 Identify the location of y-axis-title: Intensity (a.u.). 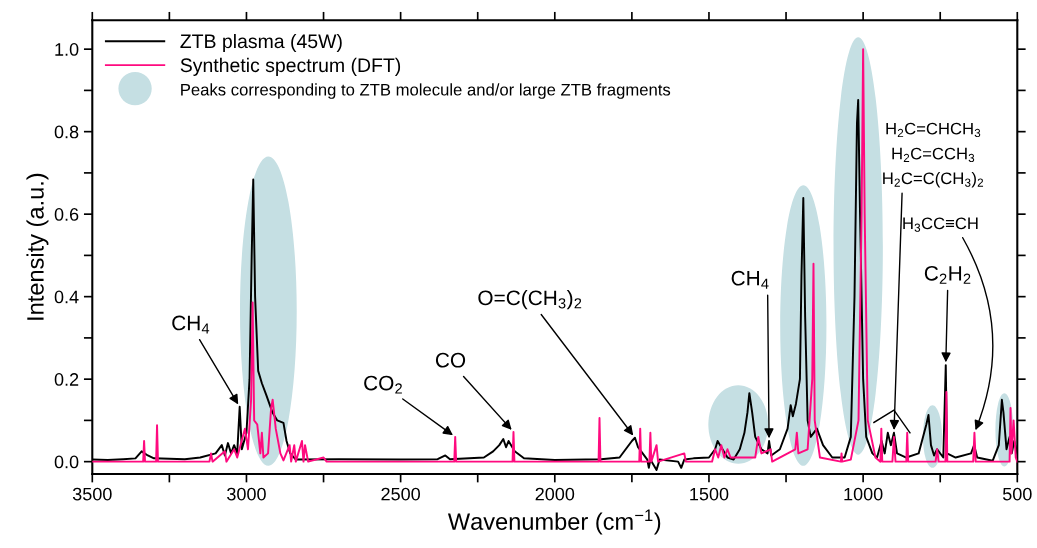
(37, 246).